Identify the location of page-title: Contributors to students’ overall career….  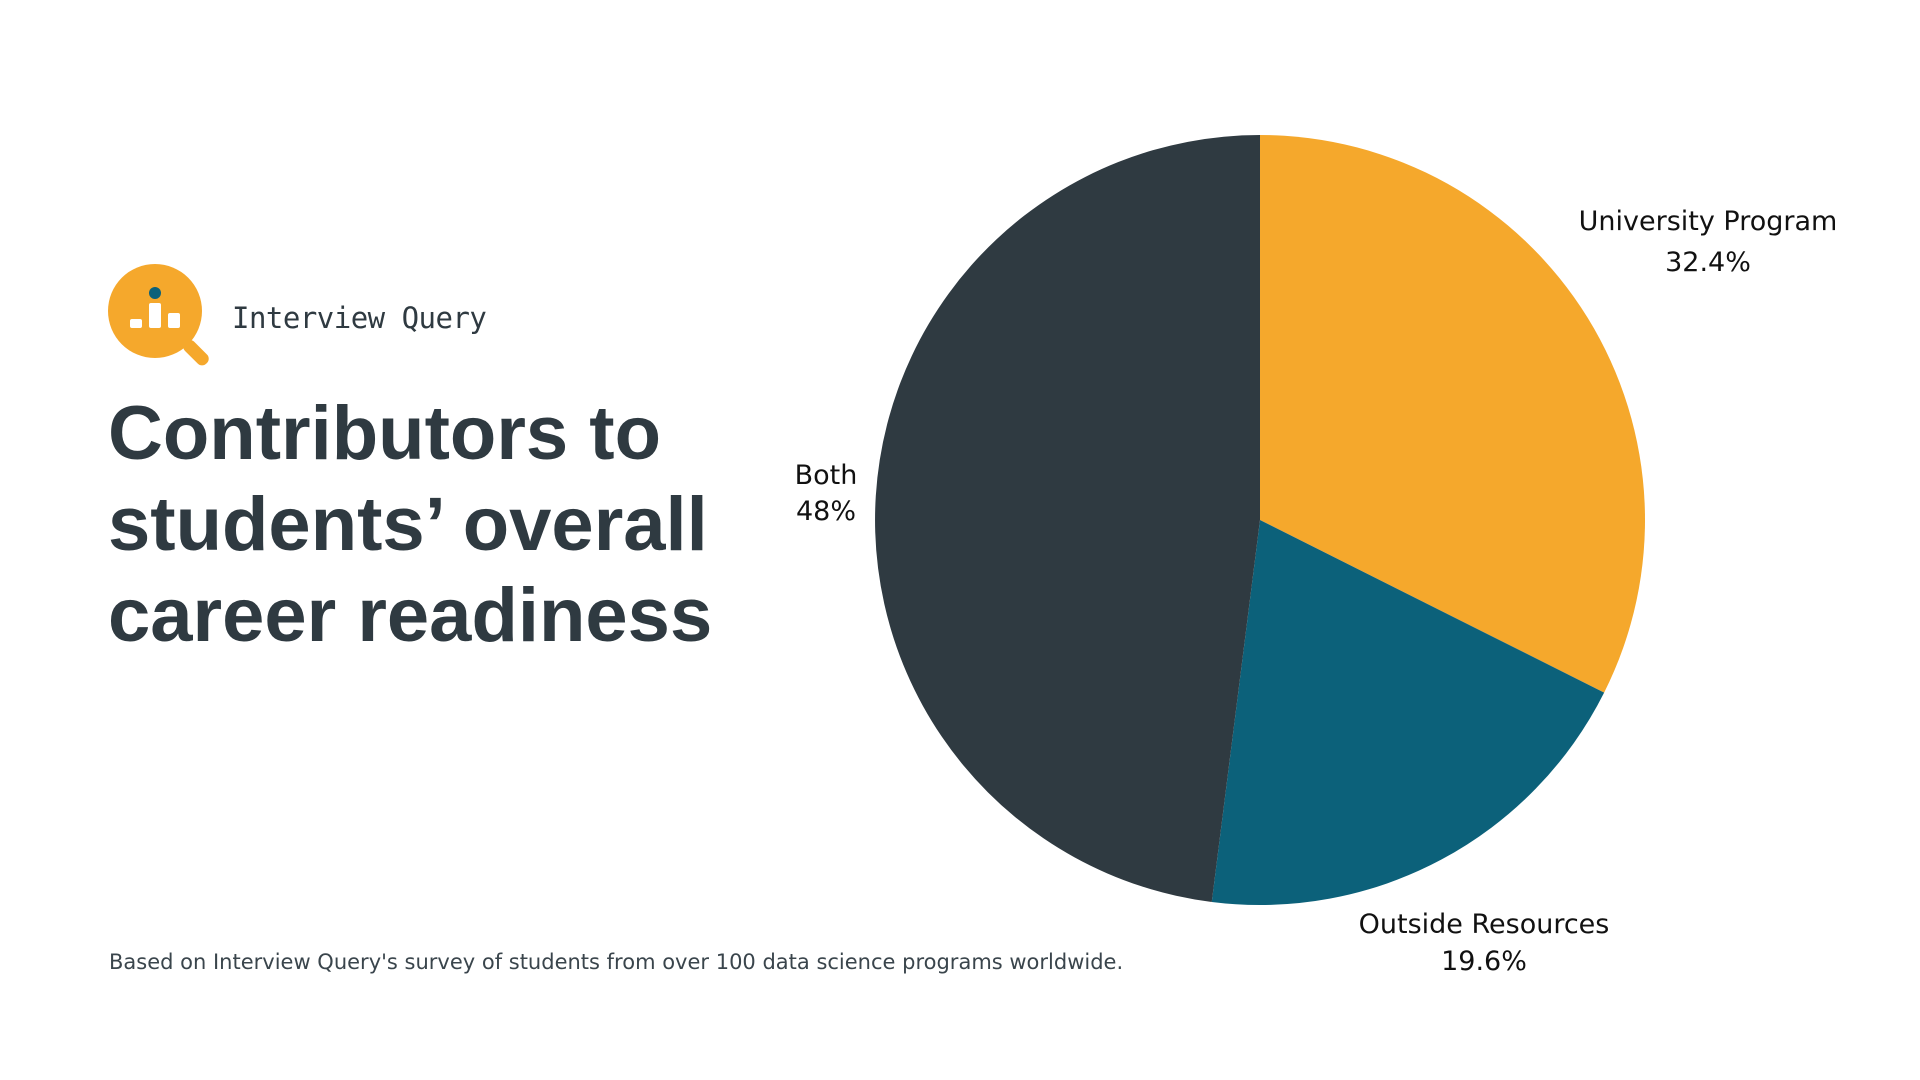
(428, 524).